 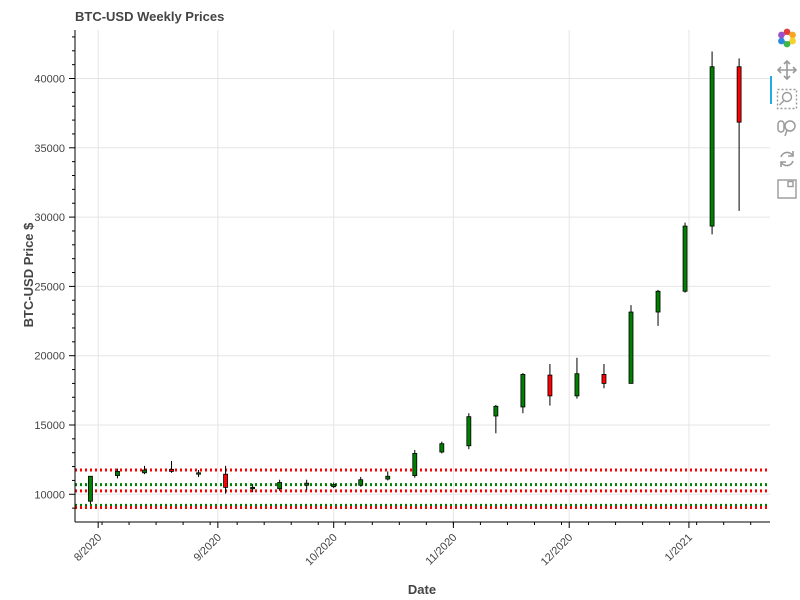 I want to click on y-tick-label: 20000, so click(x=49, y=357).